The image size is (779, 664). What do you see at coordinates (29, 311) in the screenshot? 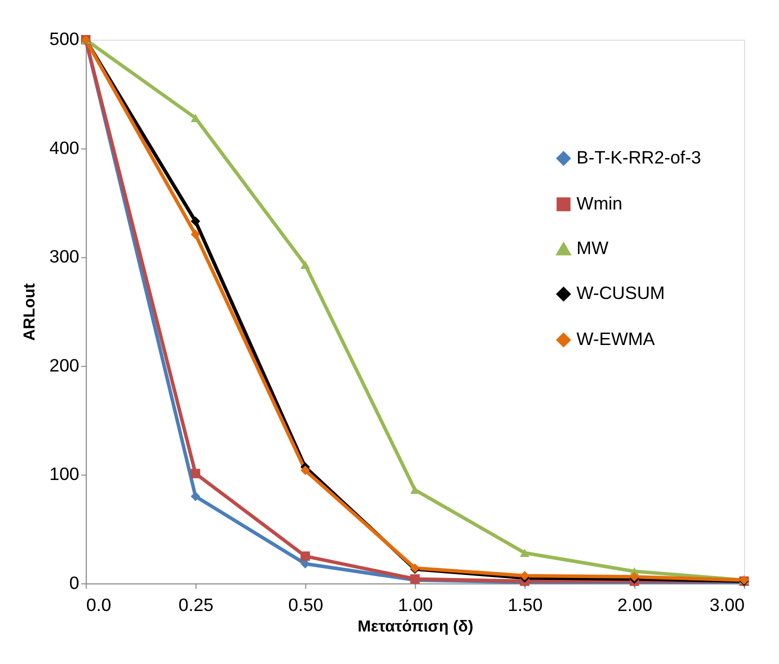
I see `y-axis-title: ARLout` at bounding box center [29, 311].